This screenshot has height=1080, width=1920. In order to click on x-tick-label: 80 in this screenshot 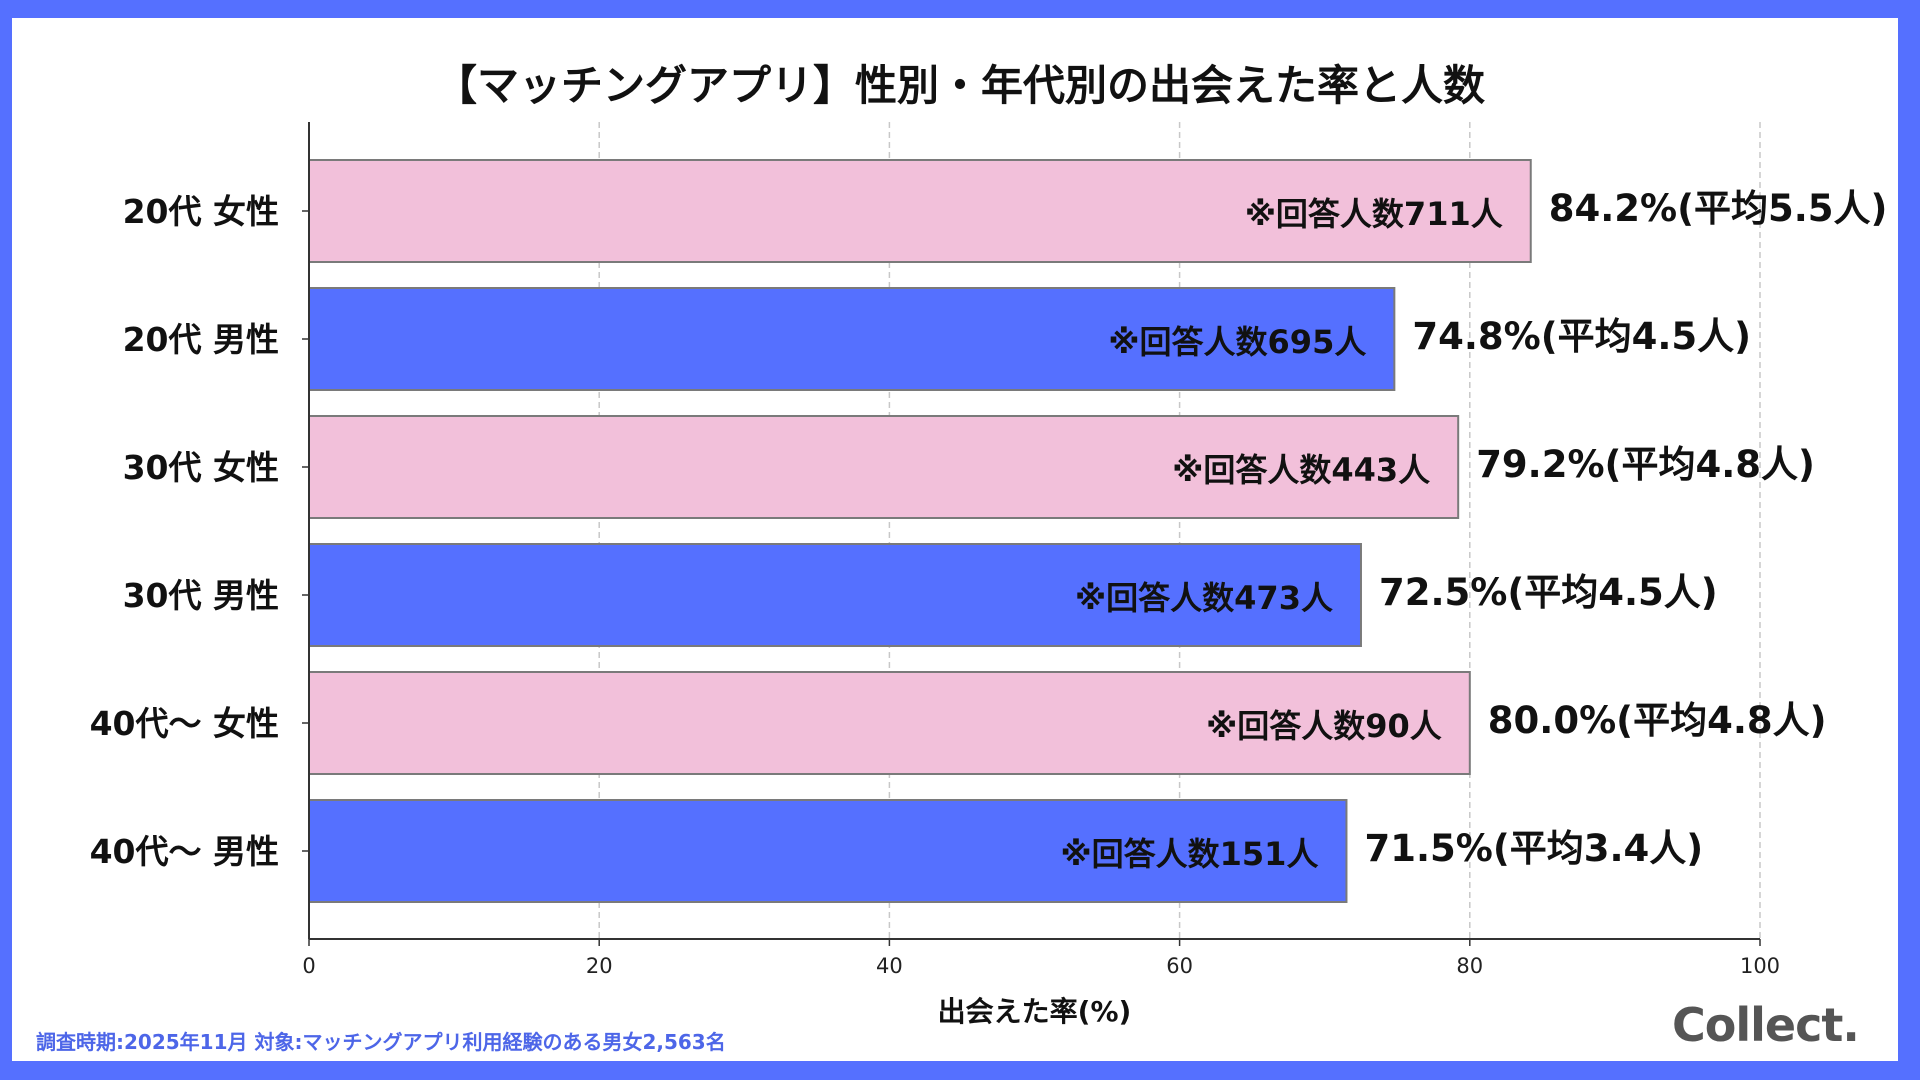, I will do `click(1469, 966)`.